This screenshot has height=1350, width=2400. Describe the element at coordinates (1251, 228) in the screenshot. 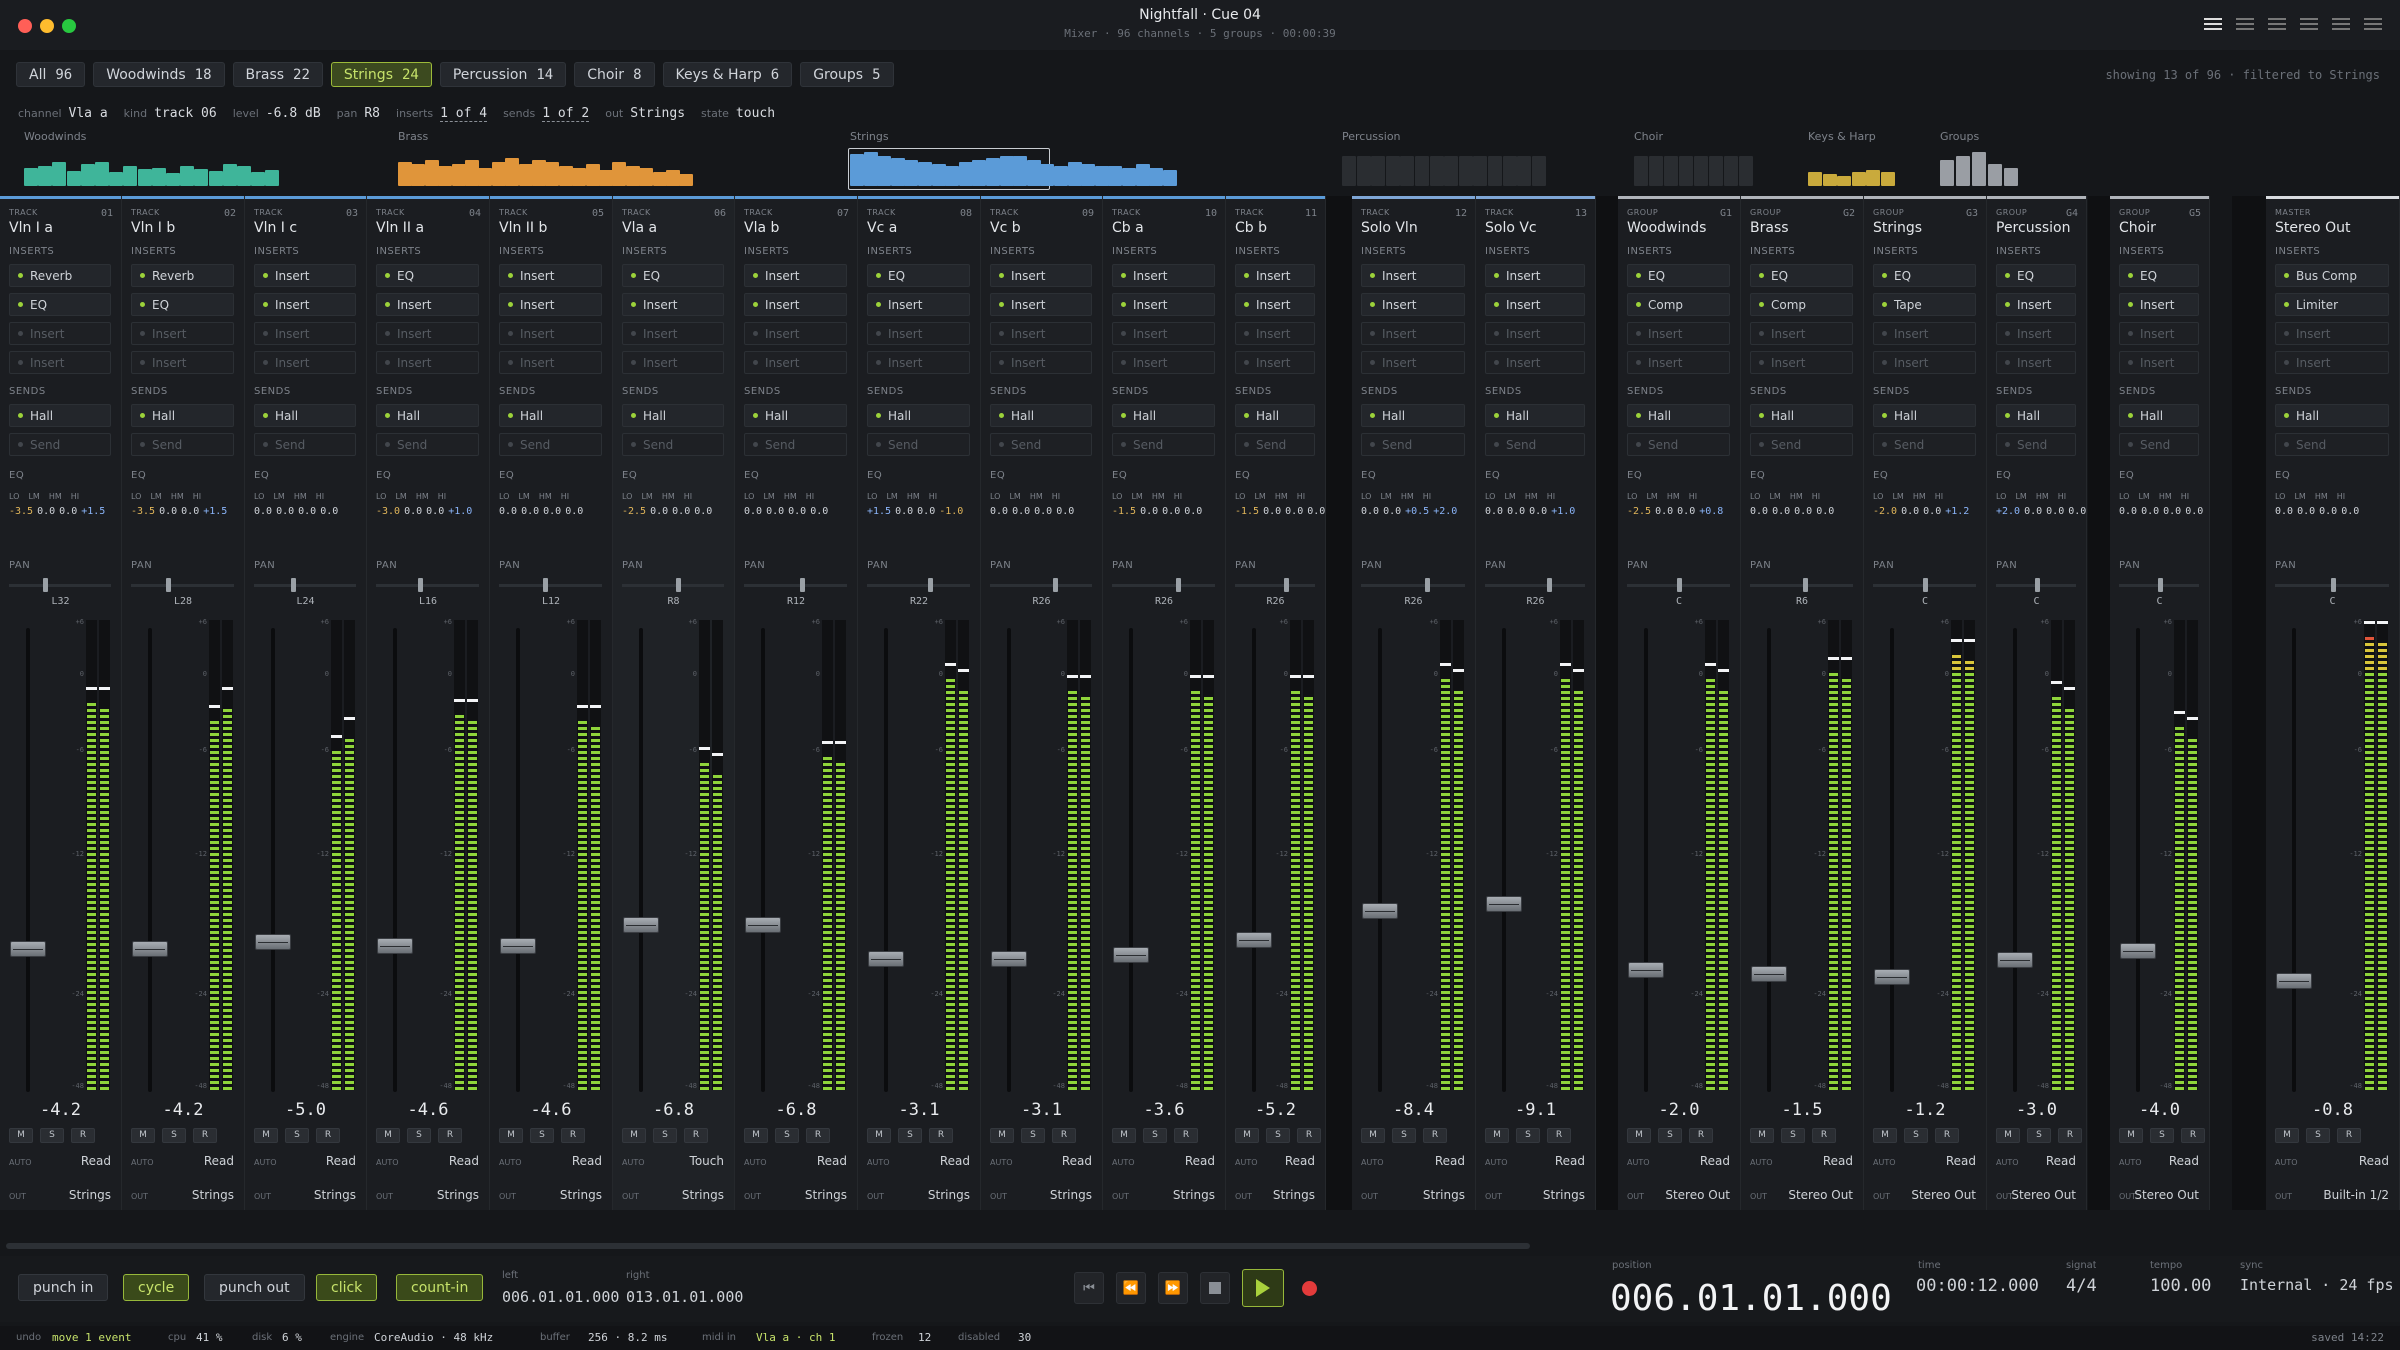

I see `strip-name: Cb b` at that location.